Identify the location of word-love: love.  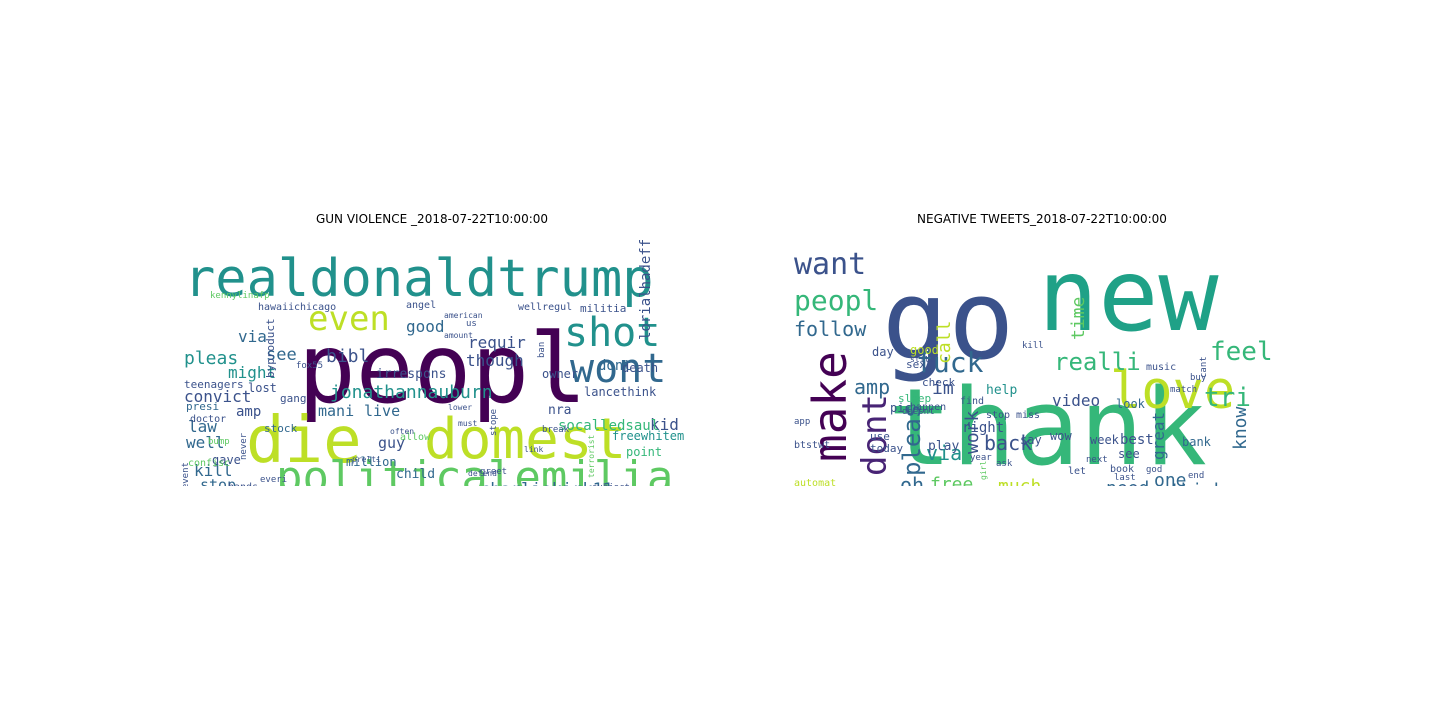
(1172, 391).